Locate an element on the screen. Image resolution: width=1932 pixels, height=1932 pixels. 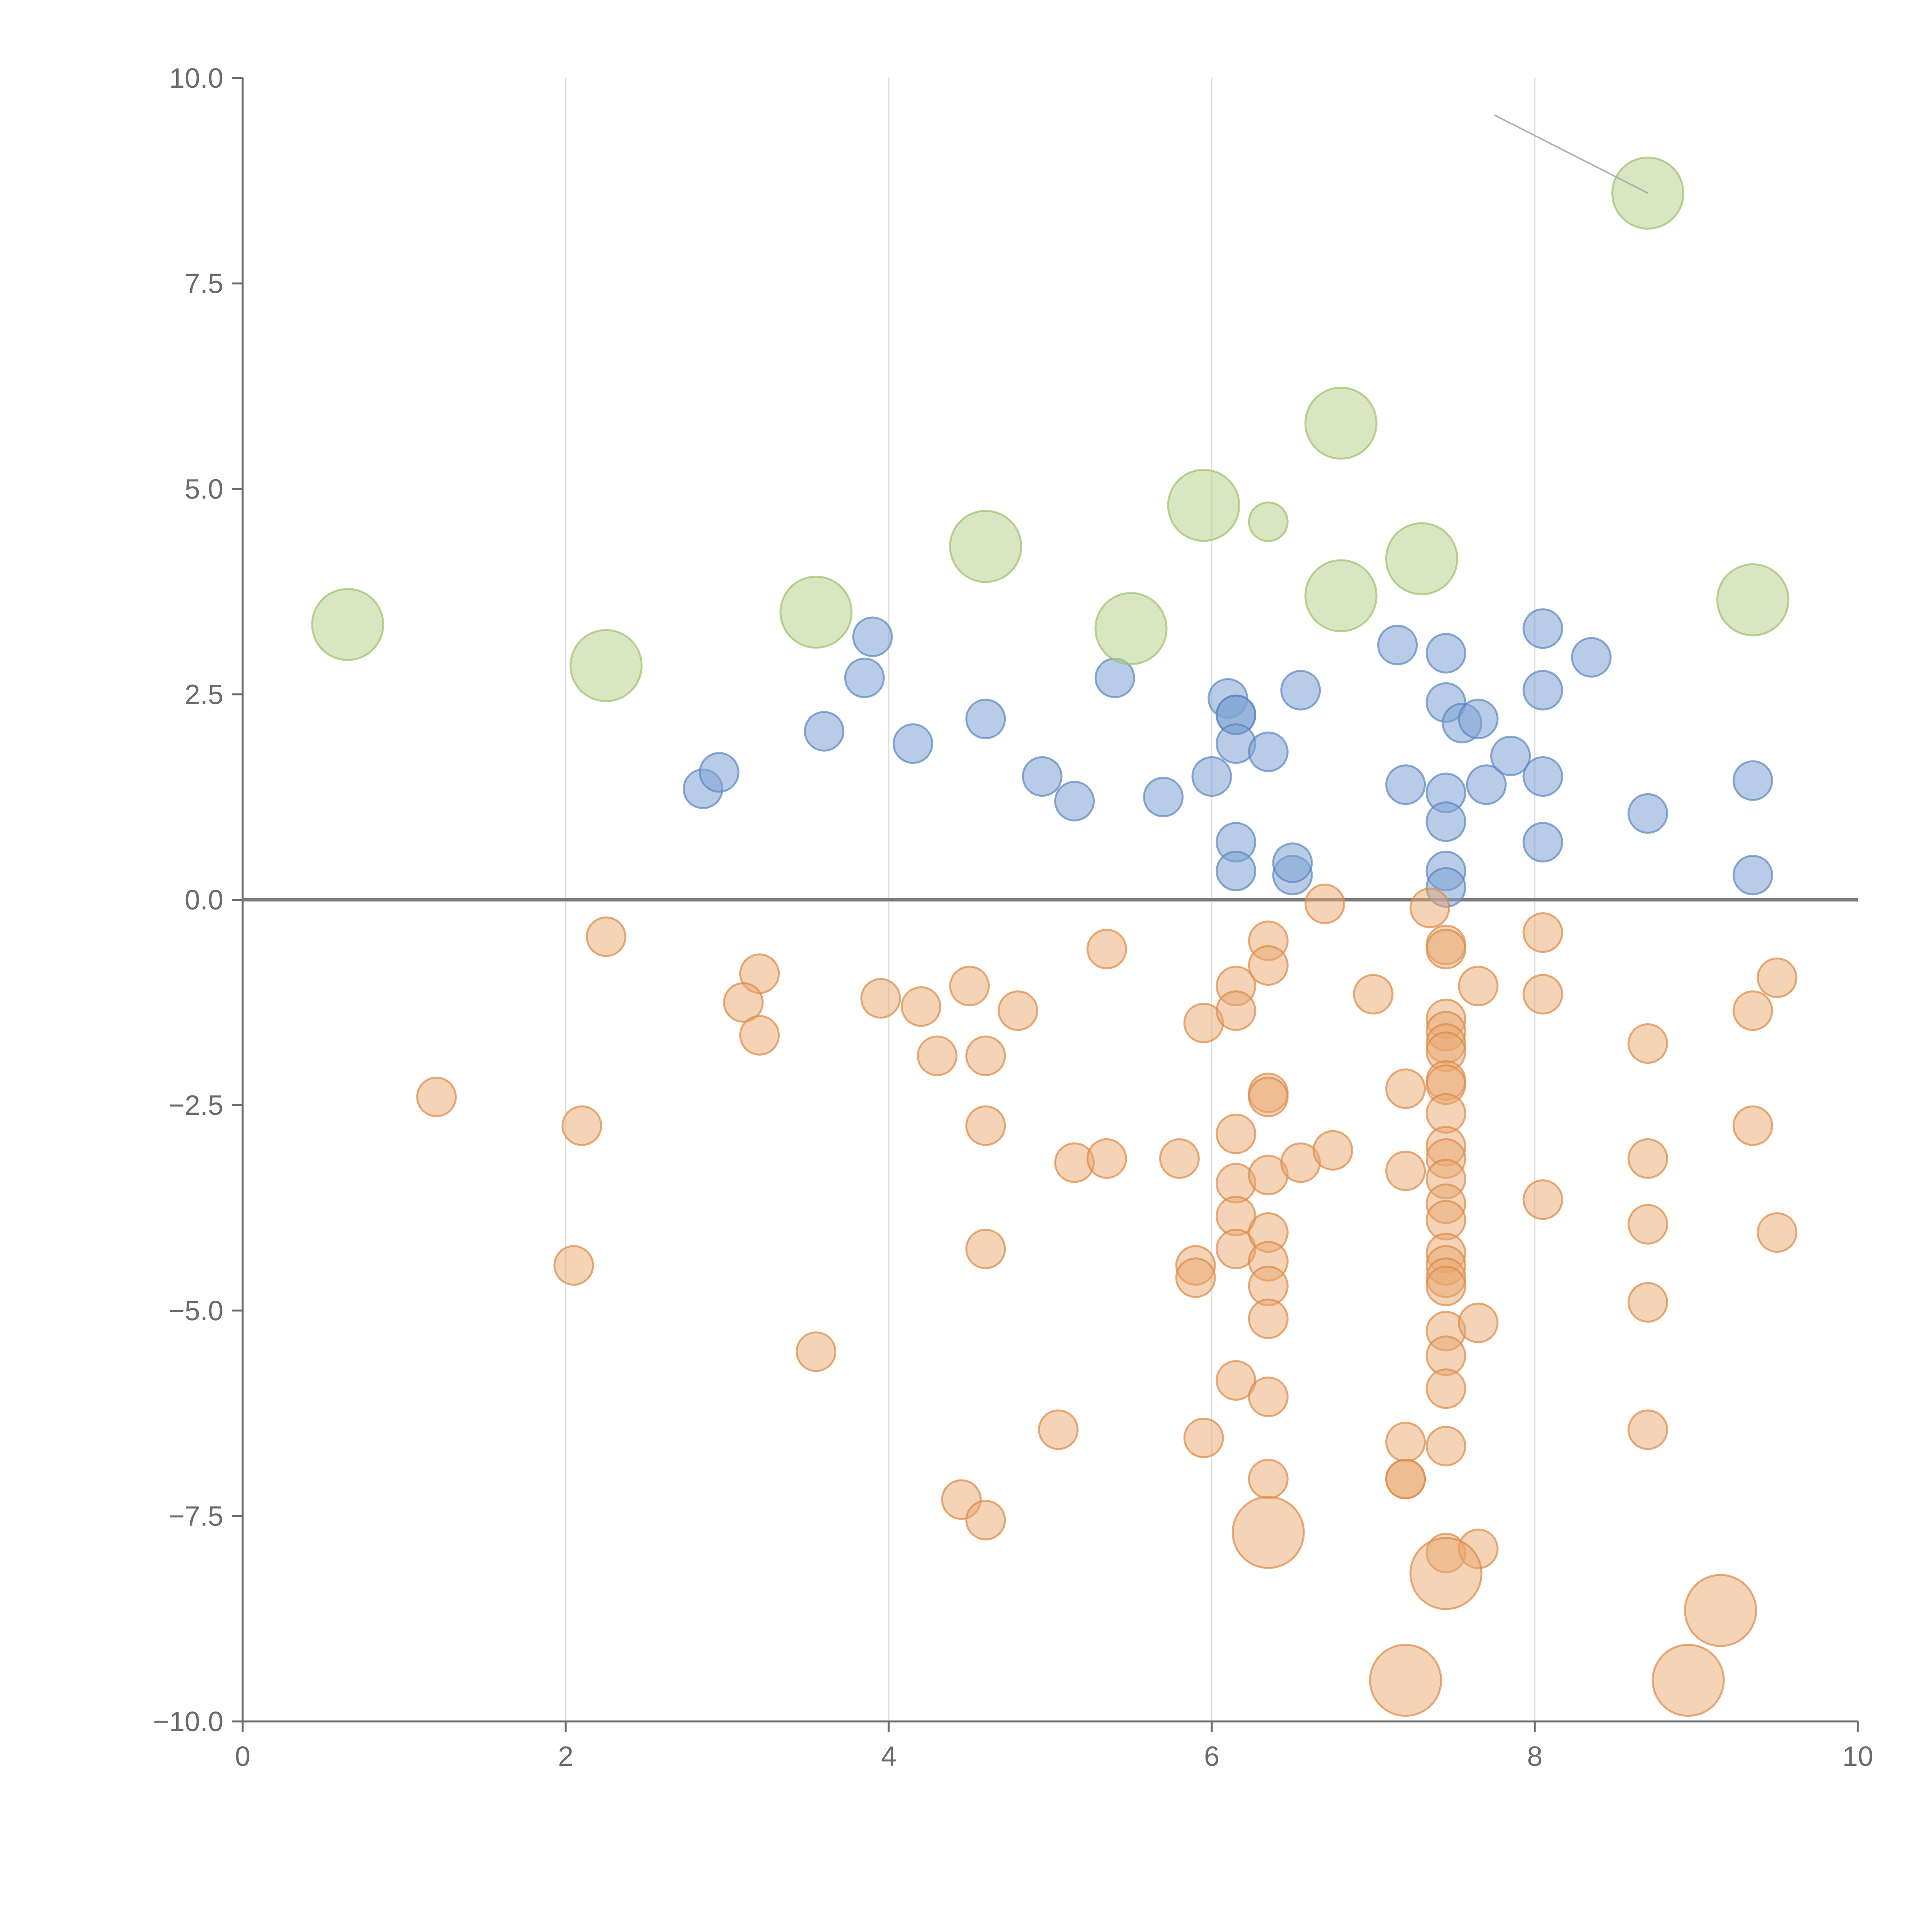
y-tick-label: 5.0 is located at coordinates (204, 489).